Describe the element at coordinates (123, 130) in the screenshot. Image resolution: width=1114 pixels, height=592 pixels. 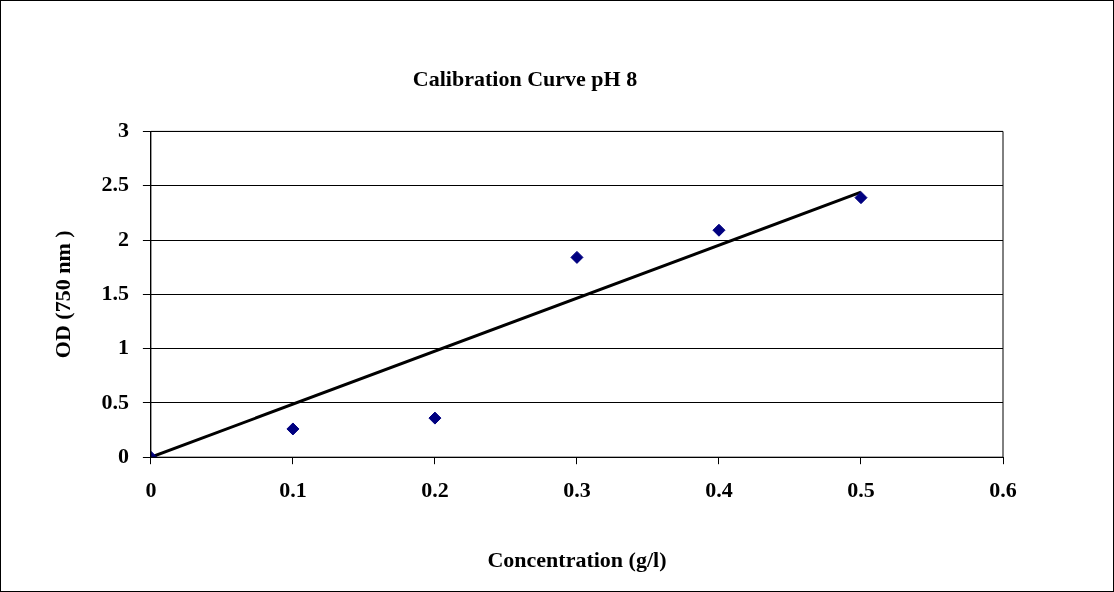
I see `y-tick-label: 3` at that location.